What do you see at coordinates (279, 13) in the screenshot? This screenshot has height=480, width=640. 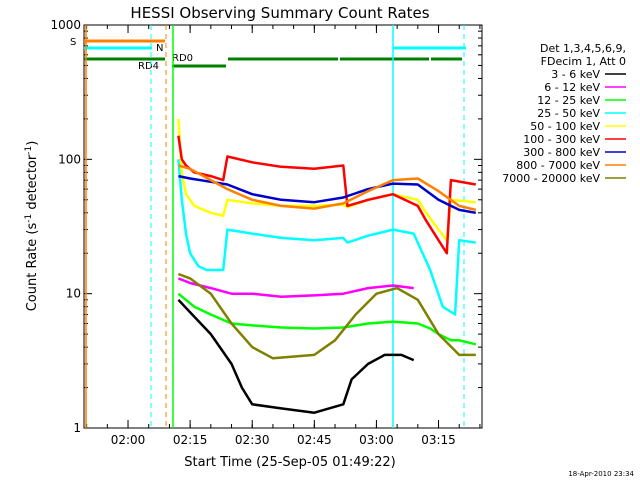 I see `chart-title: HESSI Observing Summary Count Rates` at bounding box center [279, 13].